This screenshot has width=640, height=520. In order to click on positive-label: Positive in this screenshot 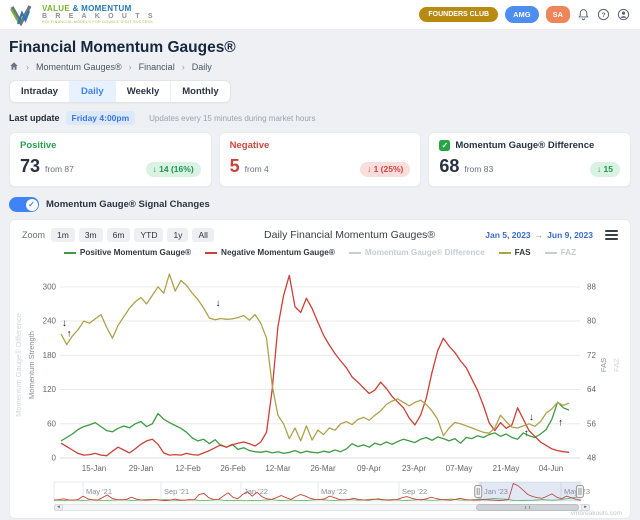, I will do `click(38, 145)`.